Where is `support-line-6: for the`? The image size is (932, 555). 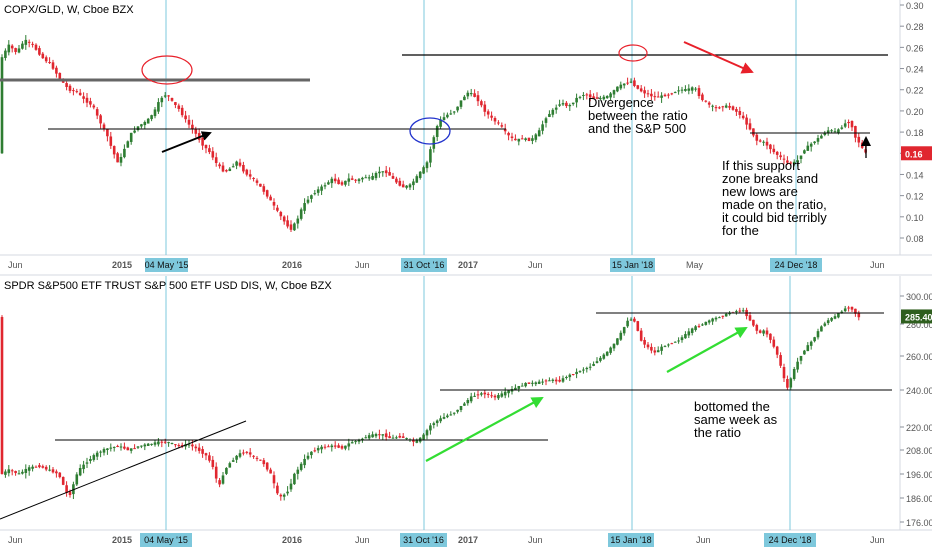 support-line-6: for the is located at coordinates (740, 230).